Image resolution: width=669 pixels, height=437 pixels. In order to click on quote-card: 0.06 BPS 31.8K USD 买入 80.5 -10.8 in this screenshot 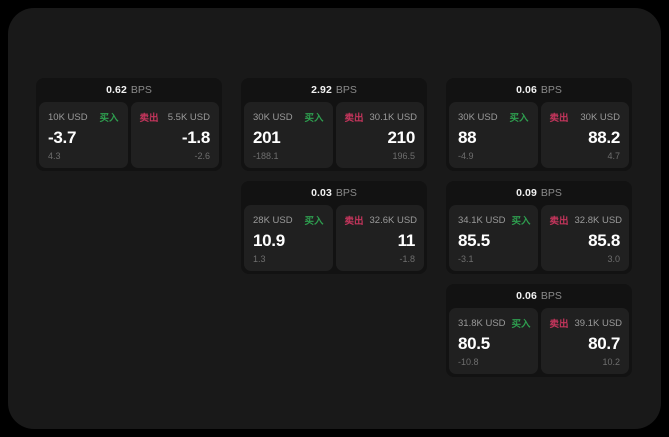, I will do `click(539, 330)`.